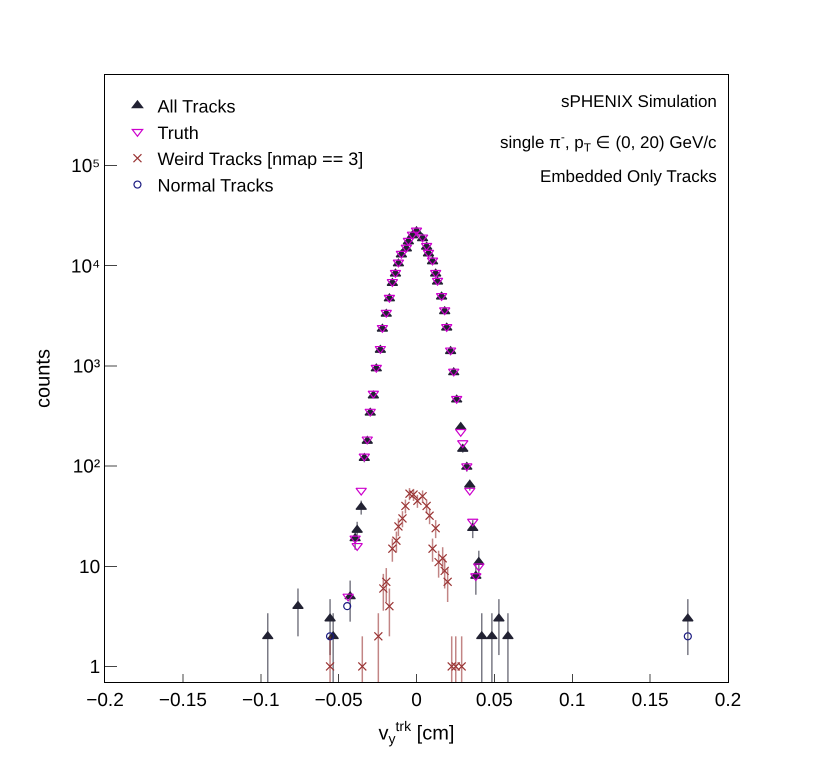 Image resolution: width=813 pixels, height=757 pixels. What do you see at coordinates (650, 700) in the screenshot?
I see `x-tick-label: 0.15` at bounding box center [650, 700].